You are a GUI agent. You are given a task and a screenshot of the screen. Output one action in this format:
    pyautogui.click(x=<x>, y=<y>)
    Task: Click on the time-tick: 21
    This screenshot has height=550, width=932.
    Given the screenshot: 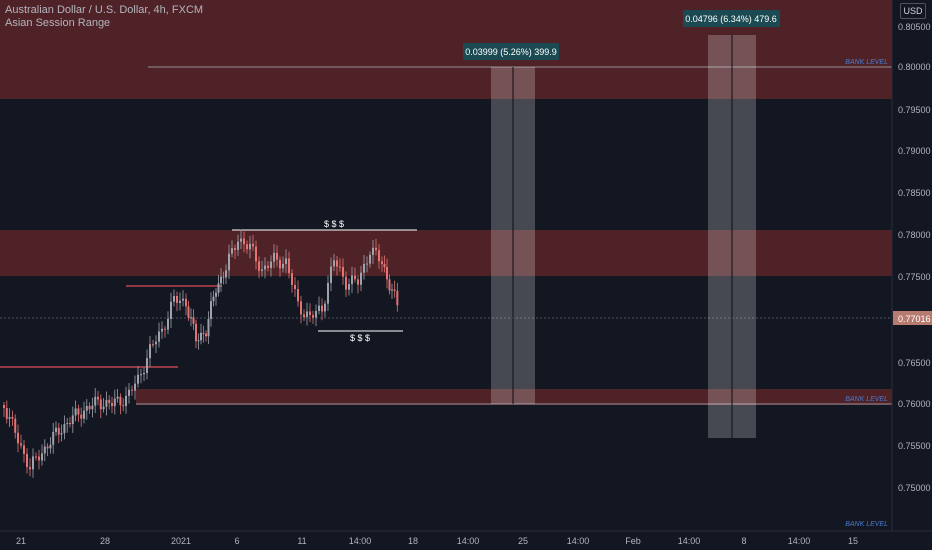 What is the action you would take?
    pyautogui.click(x=21, y=541)
    